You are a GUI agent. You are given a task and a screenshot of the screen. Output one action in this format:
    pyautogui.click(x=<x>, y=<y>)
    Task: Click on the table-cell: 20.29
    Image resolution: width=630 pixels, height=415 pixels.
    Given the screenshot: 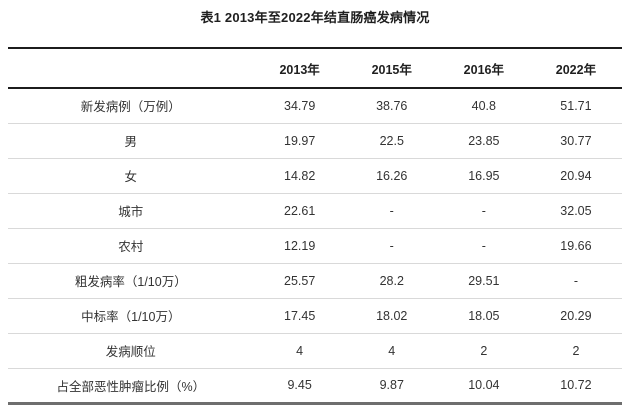 What is the action you would take?
    pyautogui.click(x=575, y=316)
    